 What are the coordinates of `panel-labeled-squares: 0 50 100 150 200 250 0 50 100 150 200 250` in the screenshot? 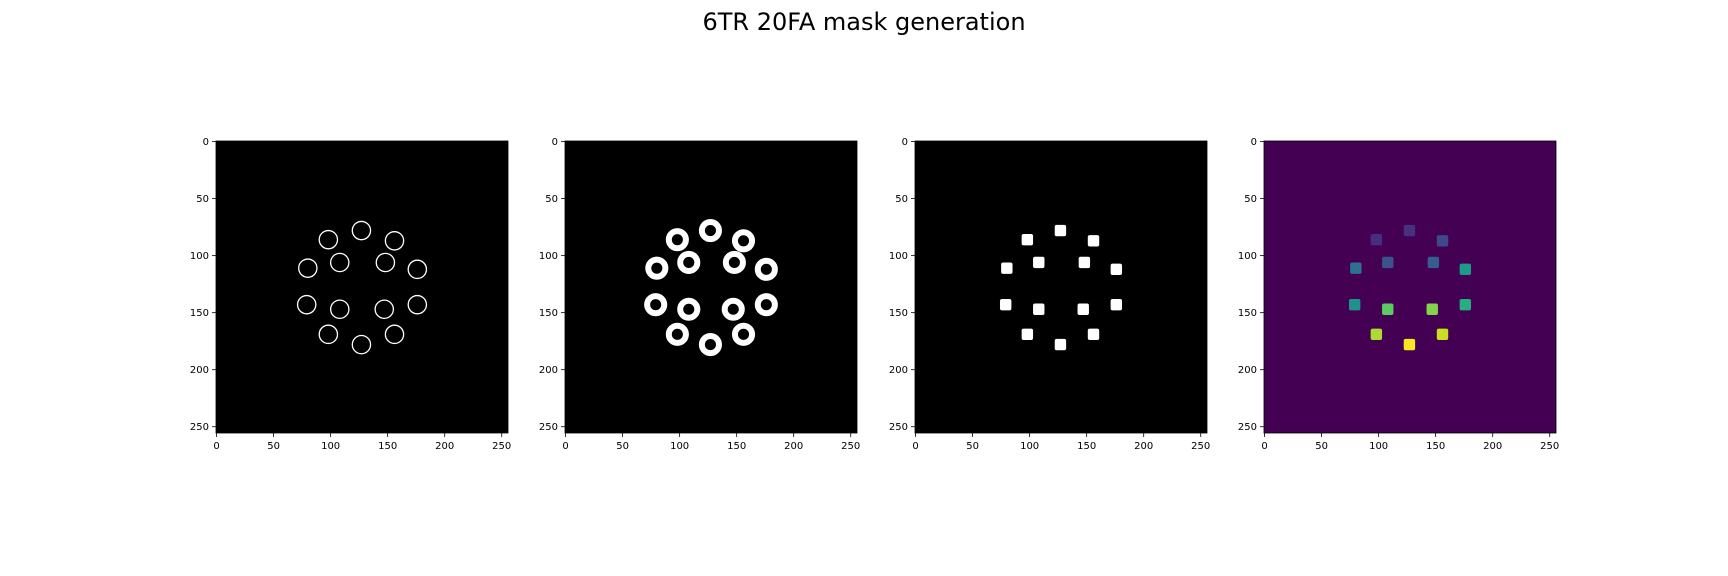 It's located at (1398, 294).